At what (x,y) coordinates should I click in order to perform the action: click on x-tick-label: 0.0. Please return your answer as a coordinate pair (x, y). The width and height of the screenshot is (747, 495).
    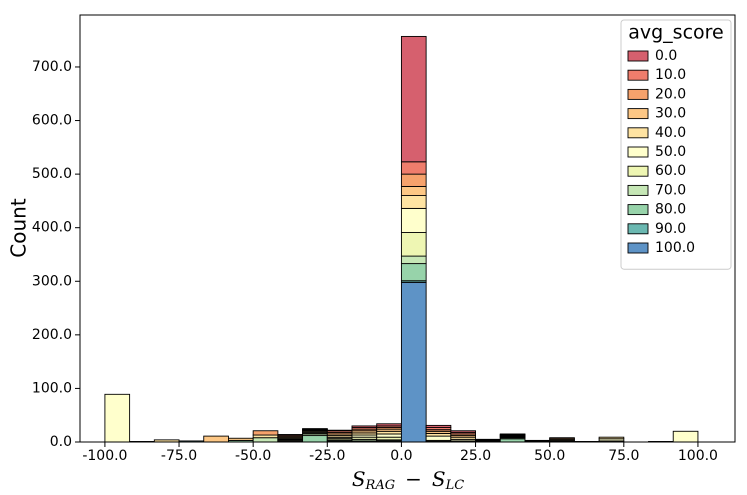
    Looking at the image, I should click on (401, 456).